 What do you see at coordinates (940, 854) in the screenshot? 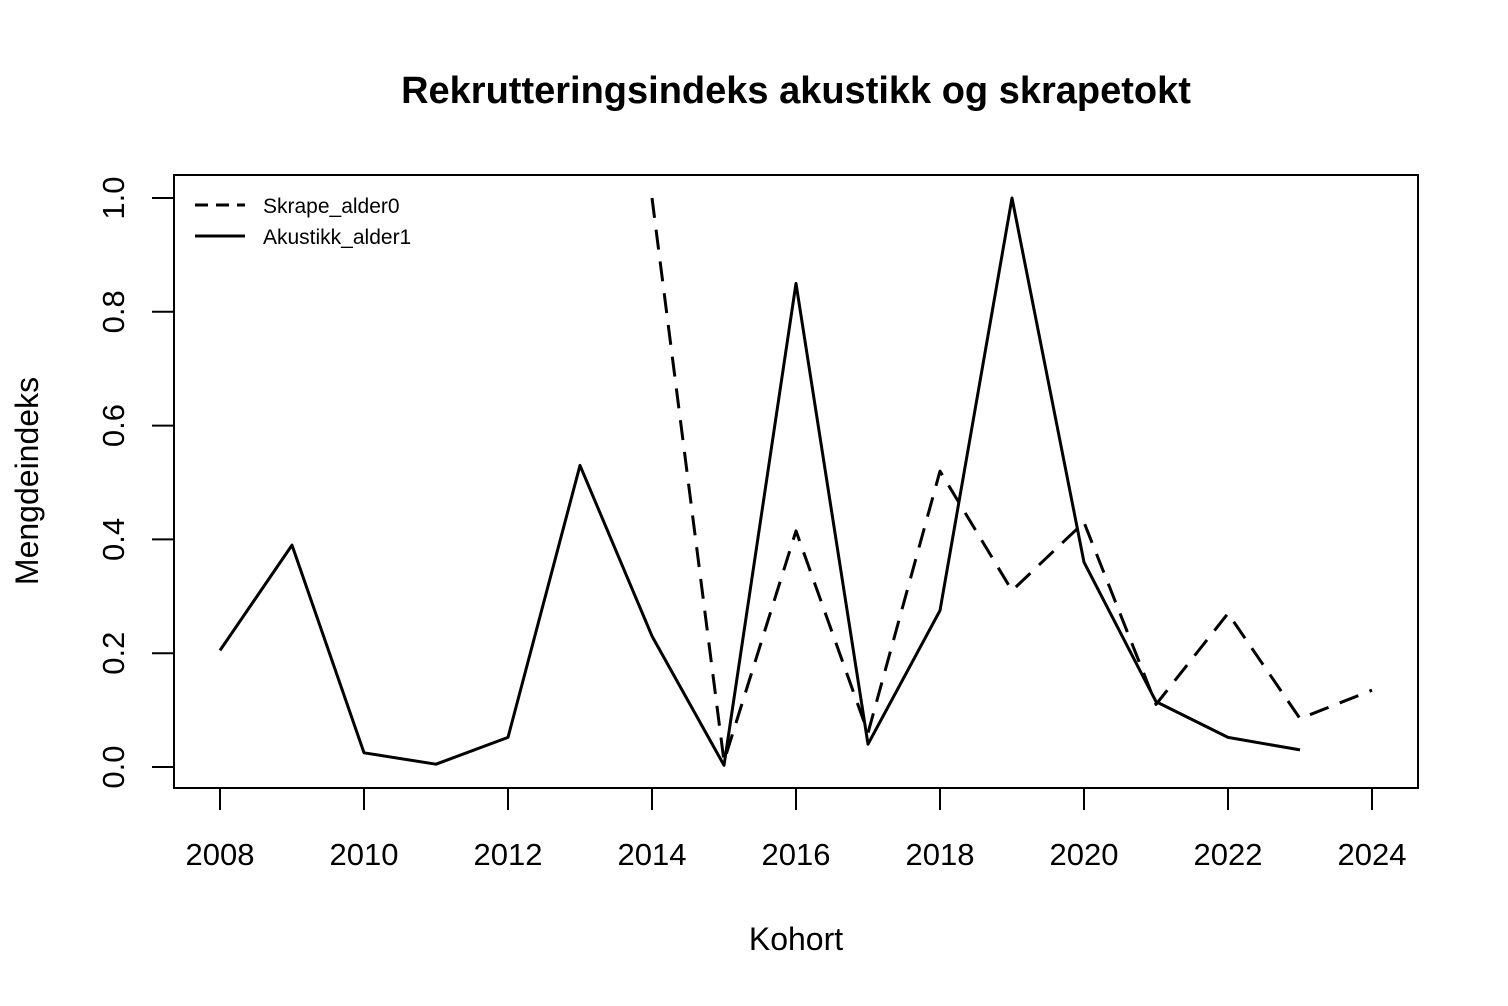
I see `x-tick-label: 2018` at bounding box center [940, 854].